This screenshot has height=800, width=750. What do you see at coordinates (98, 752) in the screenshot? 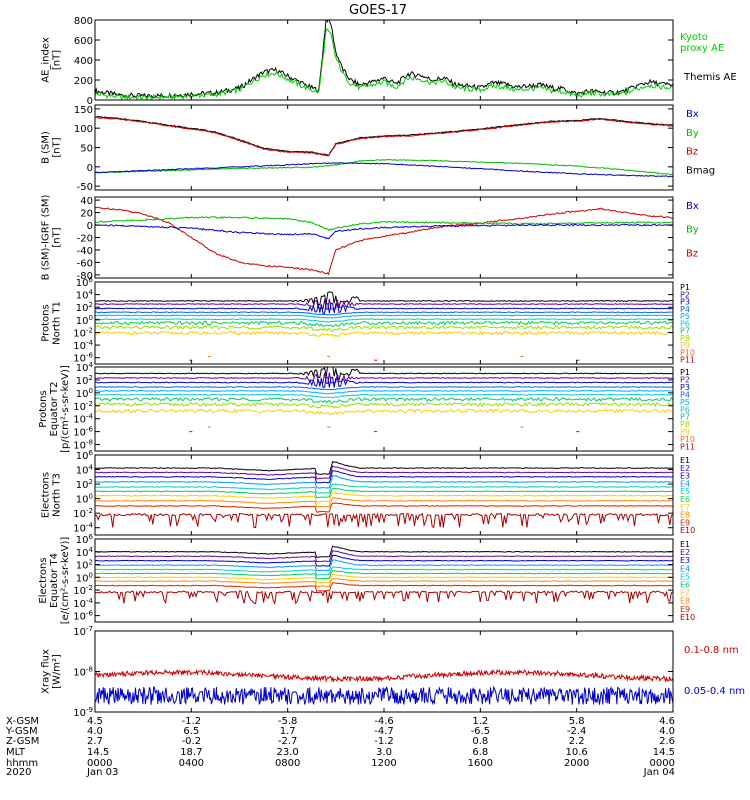
I see `row-value: 14.5` at bounding box center [98, 752].